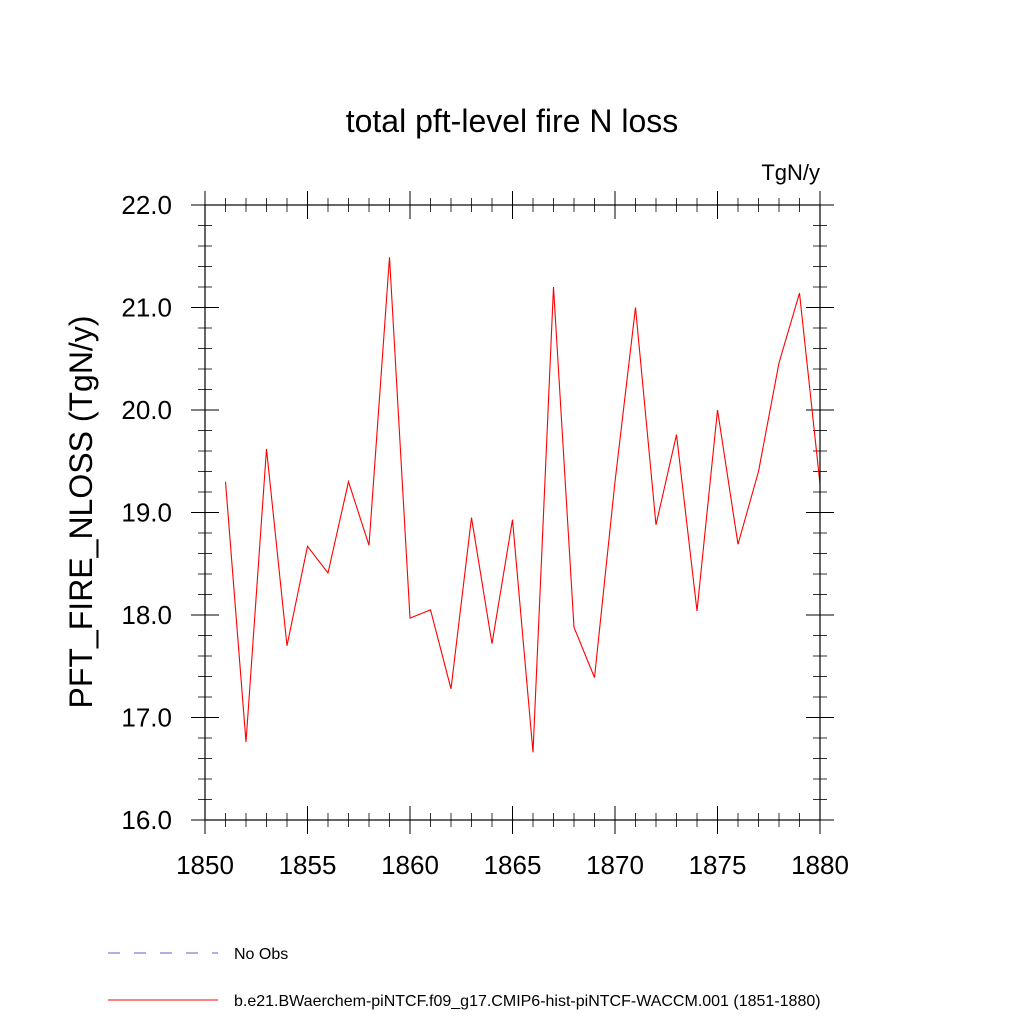 This screenshot has width=1024, height=1024. Describe the element at coordinates (146, 718) in the screenshot. I see `y-tick-label: 17.0` at that location.